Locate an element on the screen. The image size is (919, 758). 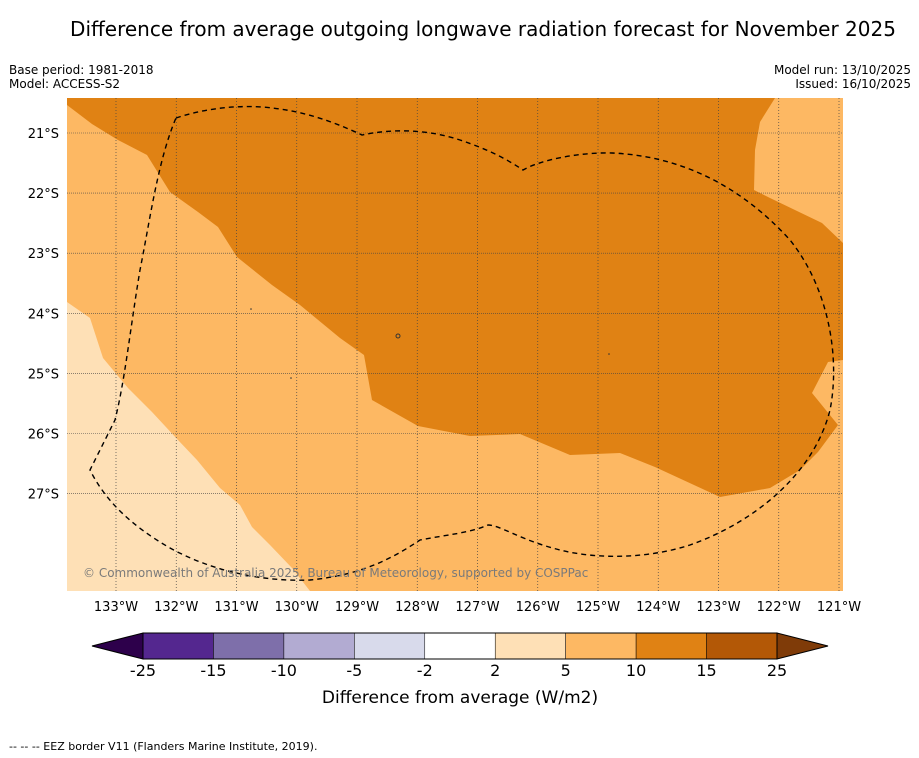
lon-label: 123°W is located at coordinates (718, 607).